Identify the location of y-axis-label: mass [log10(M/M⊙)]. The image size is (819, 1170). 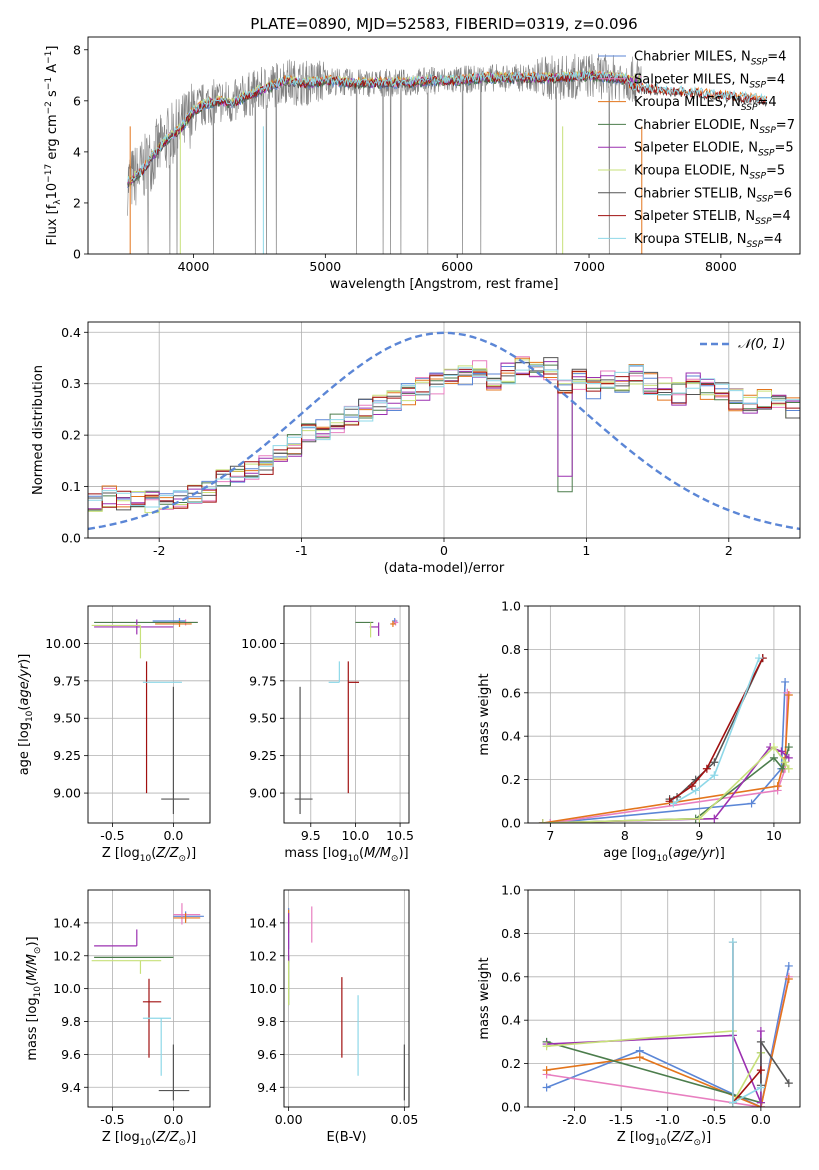
(34, 998).